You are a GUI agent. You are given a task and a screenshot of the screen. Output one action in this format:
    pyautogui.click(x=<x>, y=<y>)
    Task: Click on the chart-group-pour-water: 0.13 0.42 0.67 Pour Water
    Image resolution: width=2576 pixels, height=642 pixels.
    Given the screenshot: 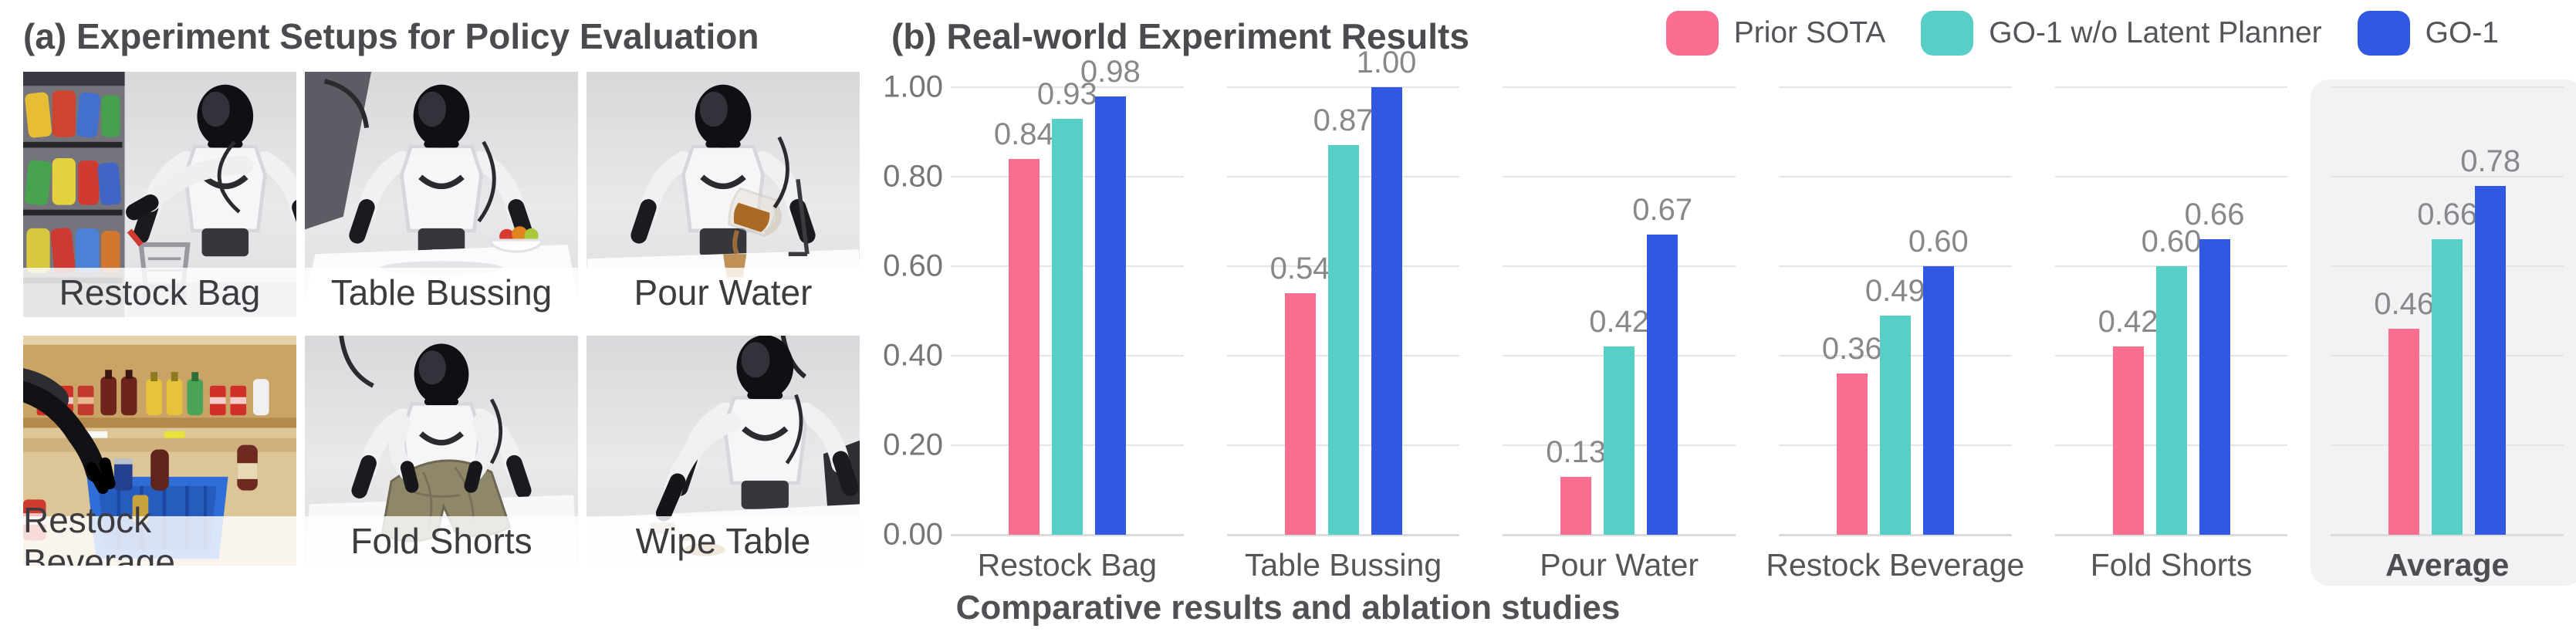 What is the action you would take?
    pyautogui.click(x=1619, y=334)
    